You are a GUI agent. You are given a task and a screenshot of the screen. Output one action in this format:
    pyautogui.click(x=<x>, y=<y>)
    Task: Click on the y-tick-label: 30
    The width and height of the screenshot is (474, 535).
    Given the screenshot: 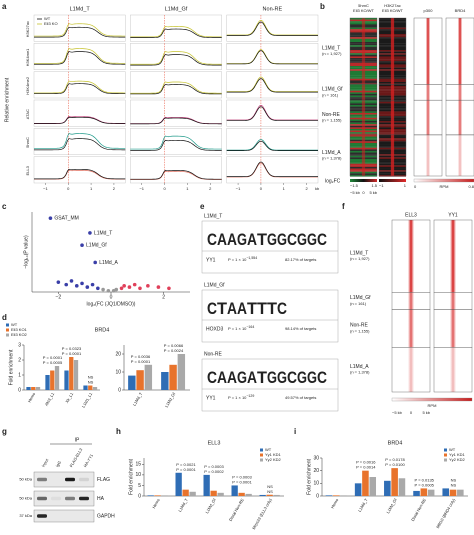 What is the action you would take?
    pyautogui.click(x=316, y=458)
    